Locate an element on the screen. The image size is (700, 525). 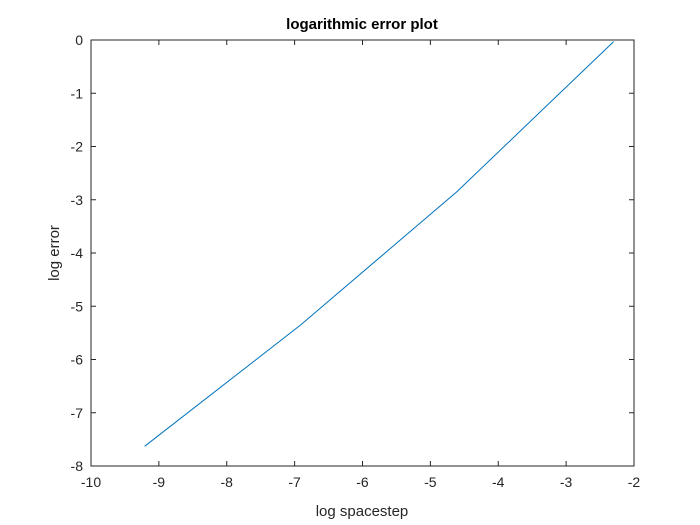
x-tick-label: -6 is located at coordinates (362, 482).